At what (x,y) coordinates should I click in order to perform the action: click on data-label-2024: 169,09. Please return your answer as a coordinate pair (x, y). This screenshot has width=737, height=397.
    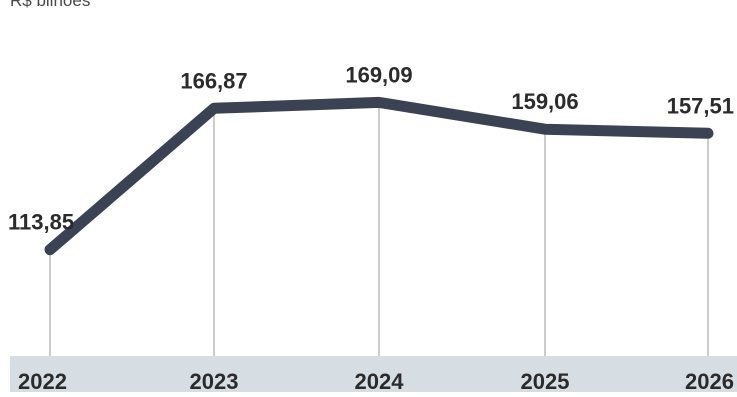
    Looking at the image, I should click on (378, 74).